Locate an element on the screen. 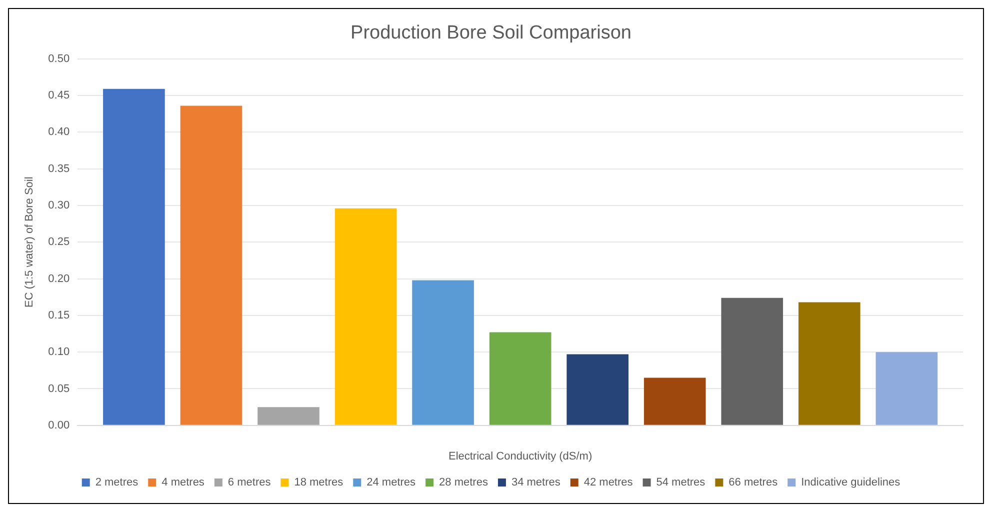  legend-label: 6 metres is located at coordinates (250, 482).